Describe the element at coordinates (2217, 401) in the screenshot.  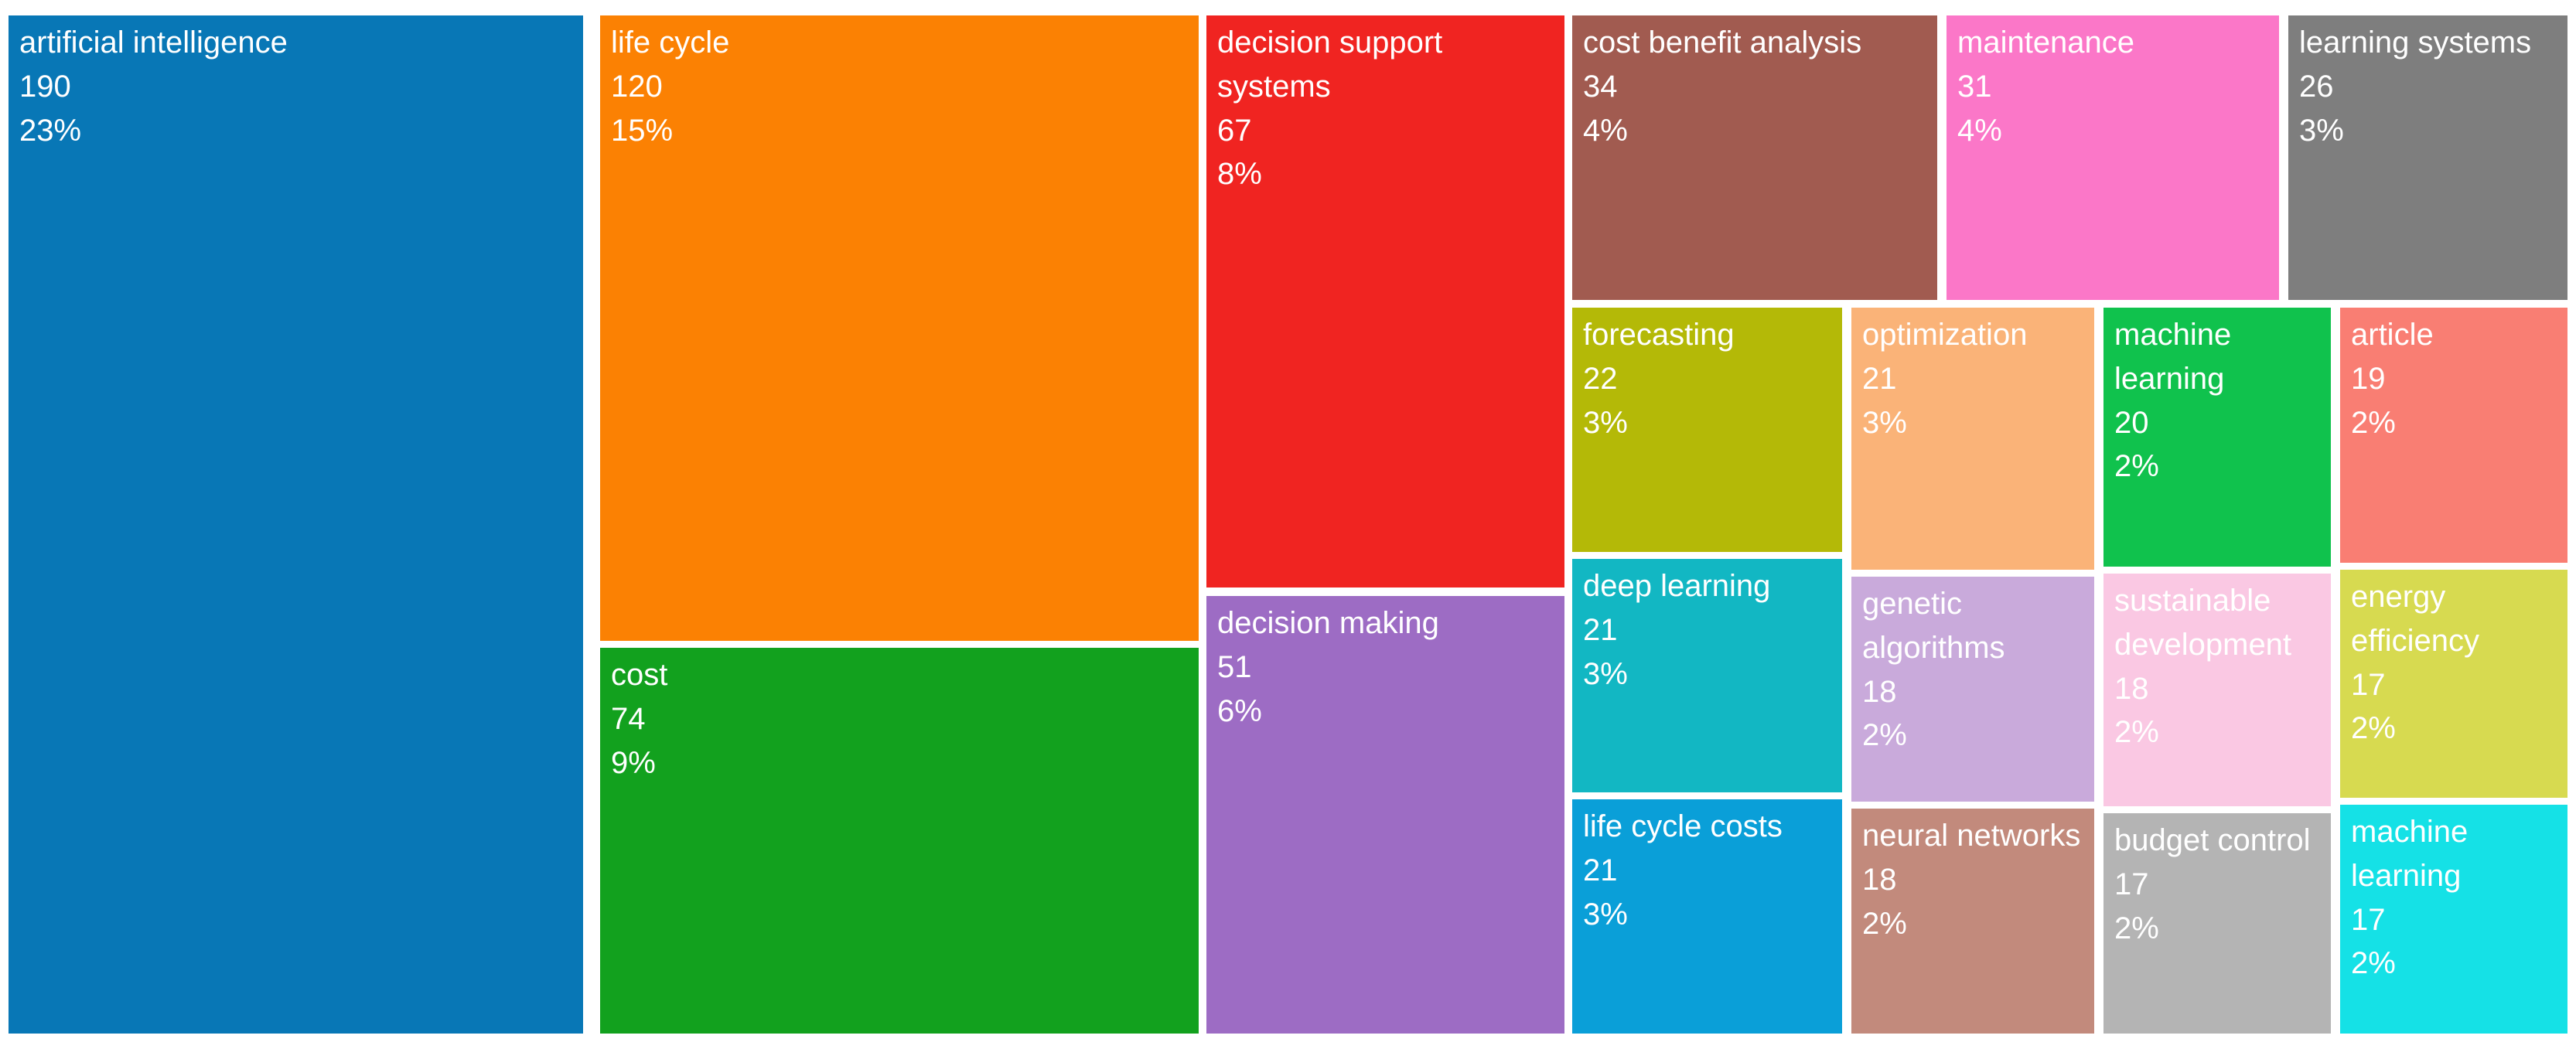
I see `tile-text: machine learning 20 2%` at that location.